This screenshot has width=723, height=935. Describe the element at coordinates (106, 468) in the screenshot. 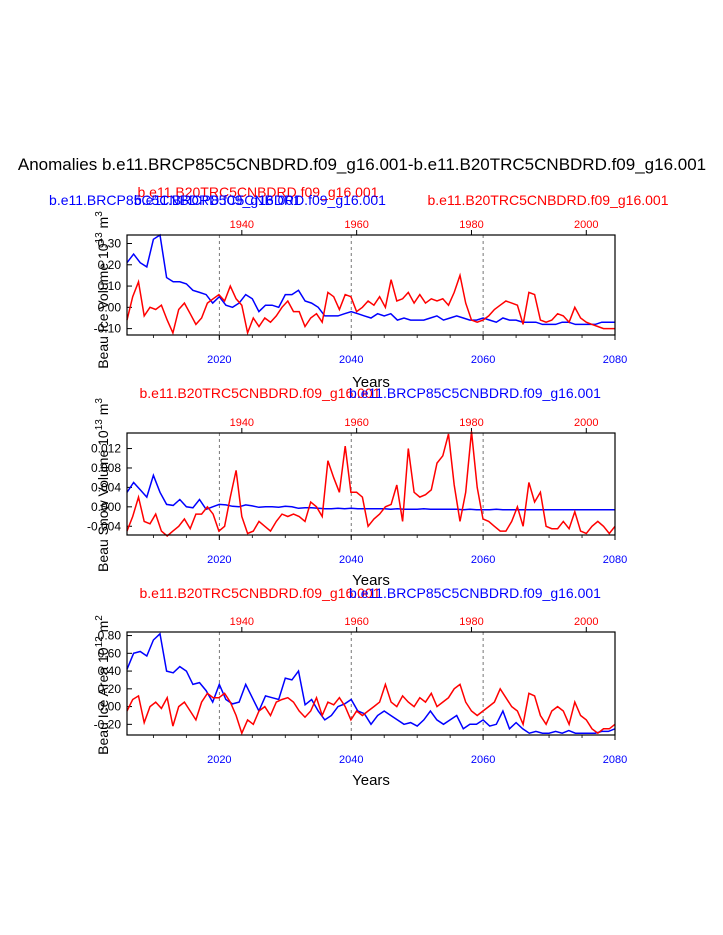

I see `y-tick-label: 0.008` at that location.